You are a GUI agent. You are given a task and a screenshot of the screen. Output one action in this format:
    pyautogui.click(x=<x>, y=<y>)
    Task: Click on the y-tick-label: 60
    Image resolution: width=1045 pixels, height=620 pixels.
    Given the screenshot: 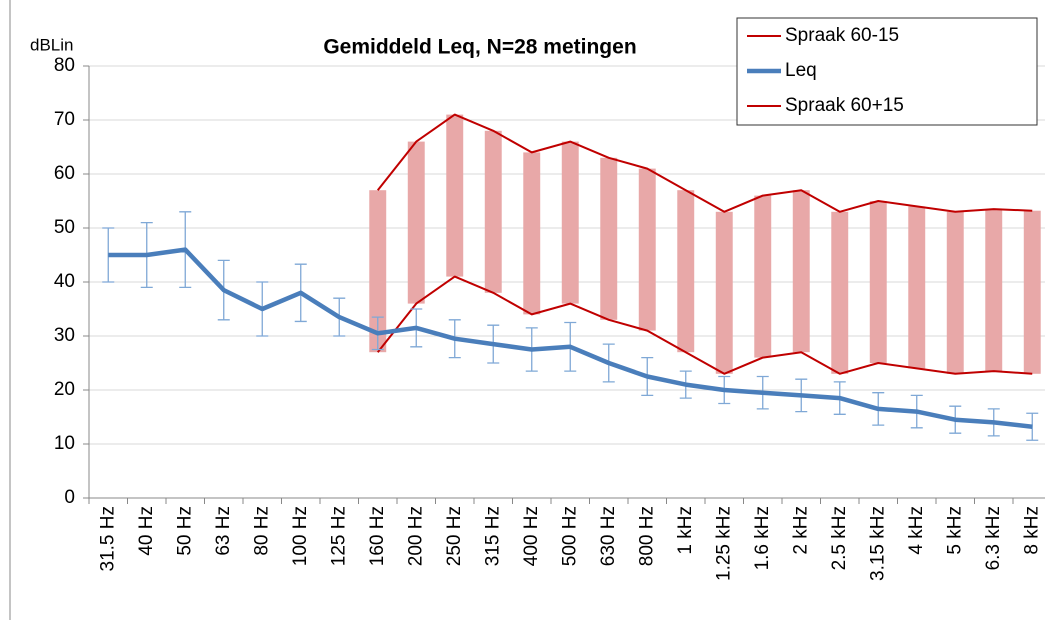 What is the action you would take?
    pyautogui.click(x=64, y=173)
    